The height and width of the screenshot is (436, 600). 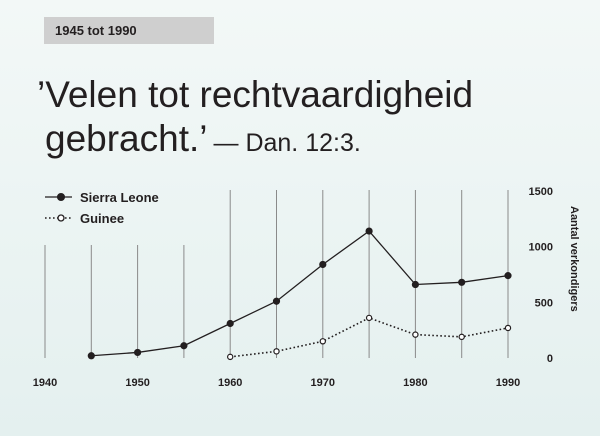 What do you see at coordinates (541, 248) in the screenshot?
I see `y-tick-label-1000: 1000` at bounding box center [541, 248].